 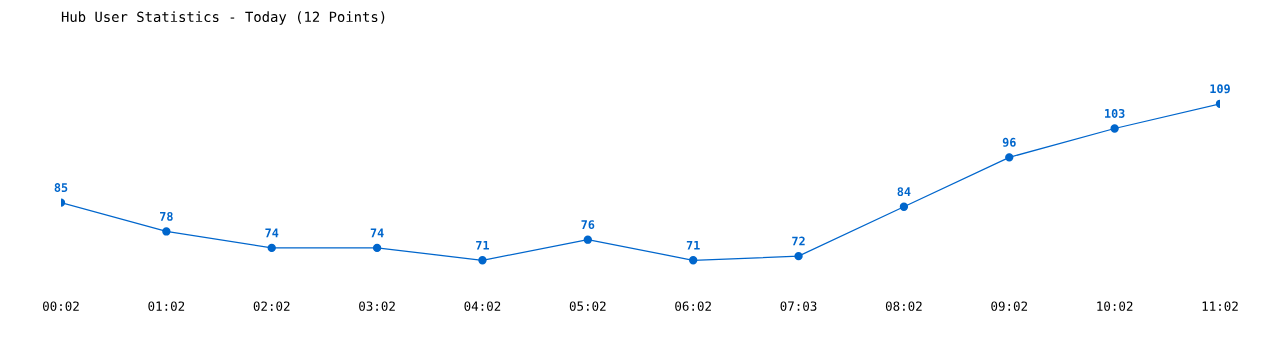 I want to click on data-label: 78, so click(x=166, y=216).